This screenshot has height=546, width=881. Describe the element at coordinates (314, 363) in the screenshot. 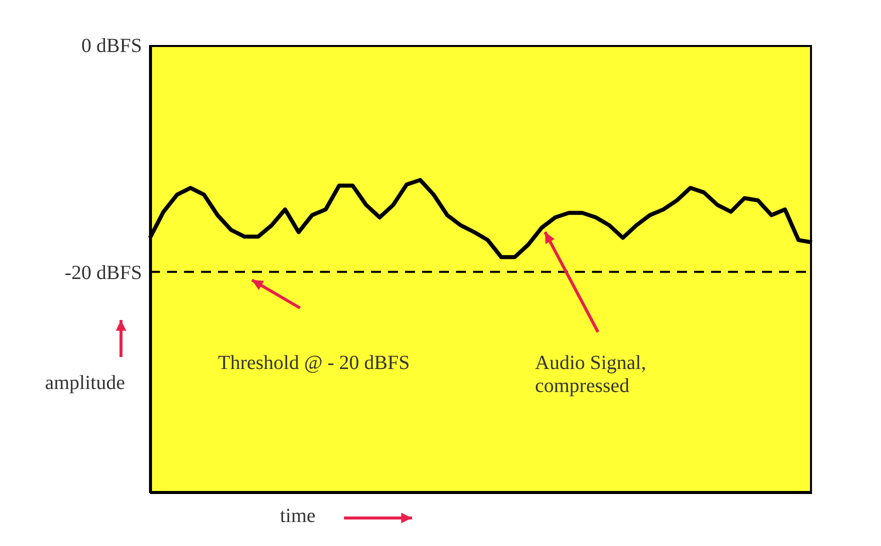

I see `annotation: Threshold @ - 20 dBFS` at that location.